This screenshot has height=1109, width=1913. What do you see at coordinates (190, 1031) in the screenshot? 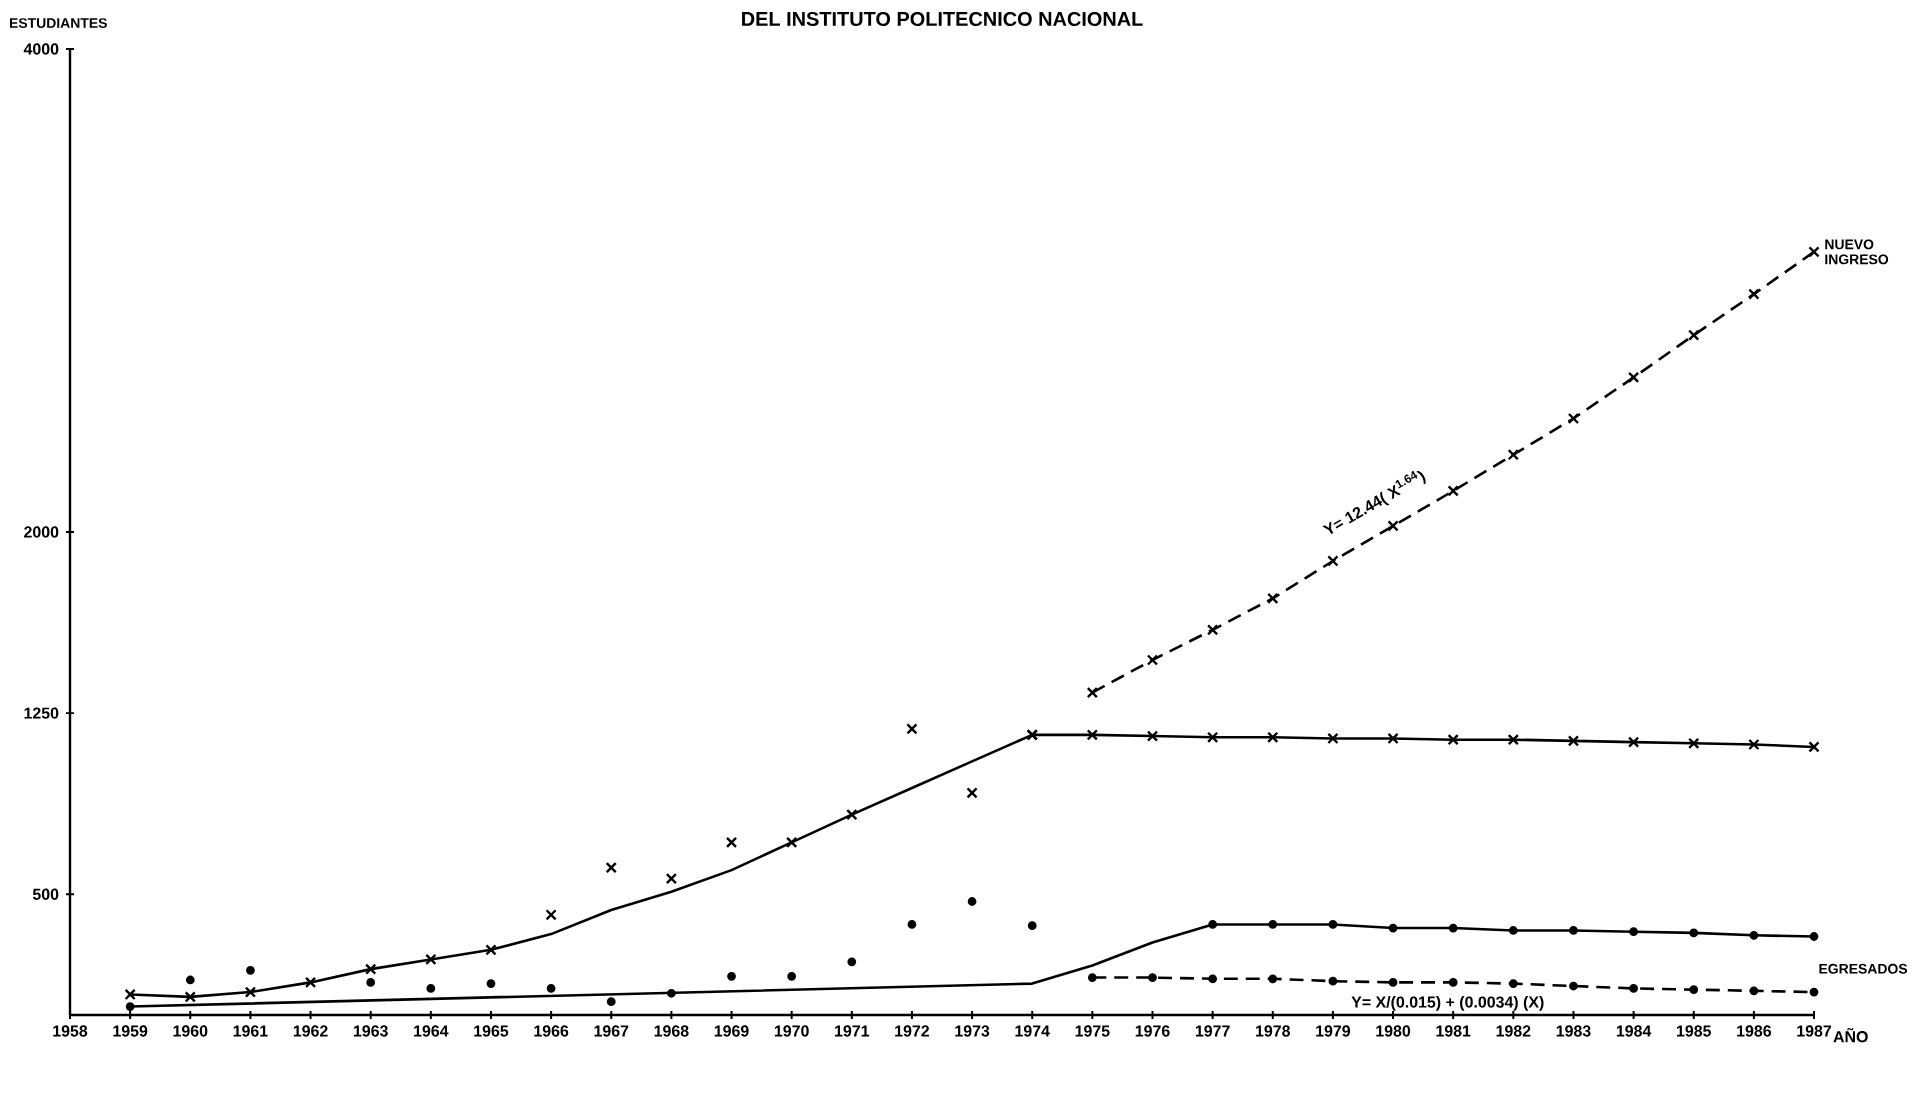
I see `x-tick-label: 1960` at bounding box center [190, 1031].